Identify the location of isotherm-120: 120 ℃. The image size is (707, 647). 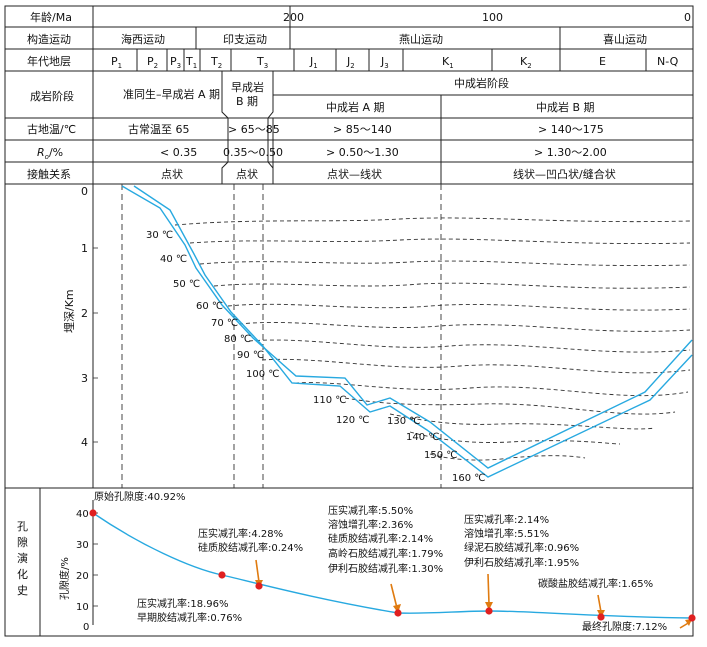
(353, 420).